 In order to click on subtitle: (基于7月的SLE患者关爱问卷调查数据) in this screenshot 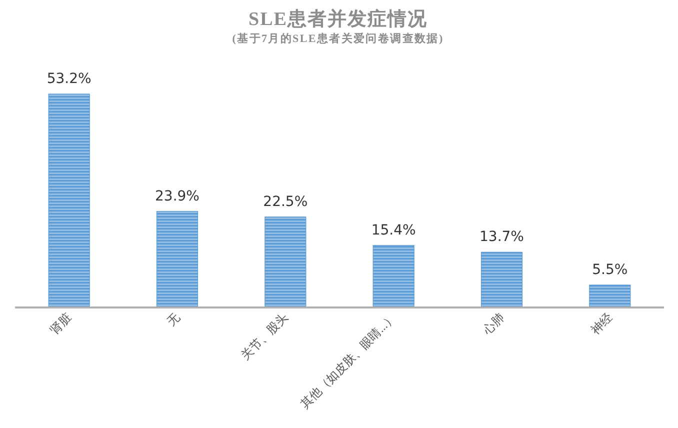, I will do `click(338, 39)`.